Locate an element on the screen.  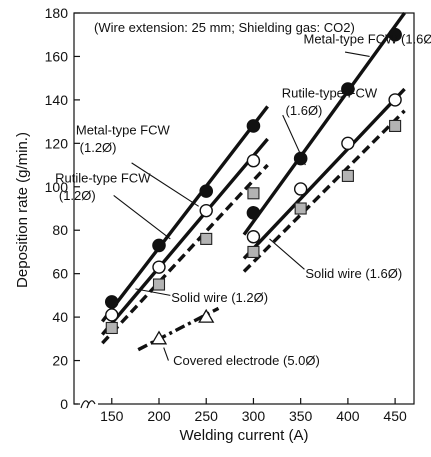
x-tick-label: 350 is located at coordinates (301, 416).